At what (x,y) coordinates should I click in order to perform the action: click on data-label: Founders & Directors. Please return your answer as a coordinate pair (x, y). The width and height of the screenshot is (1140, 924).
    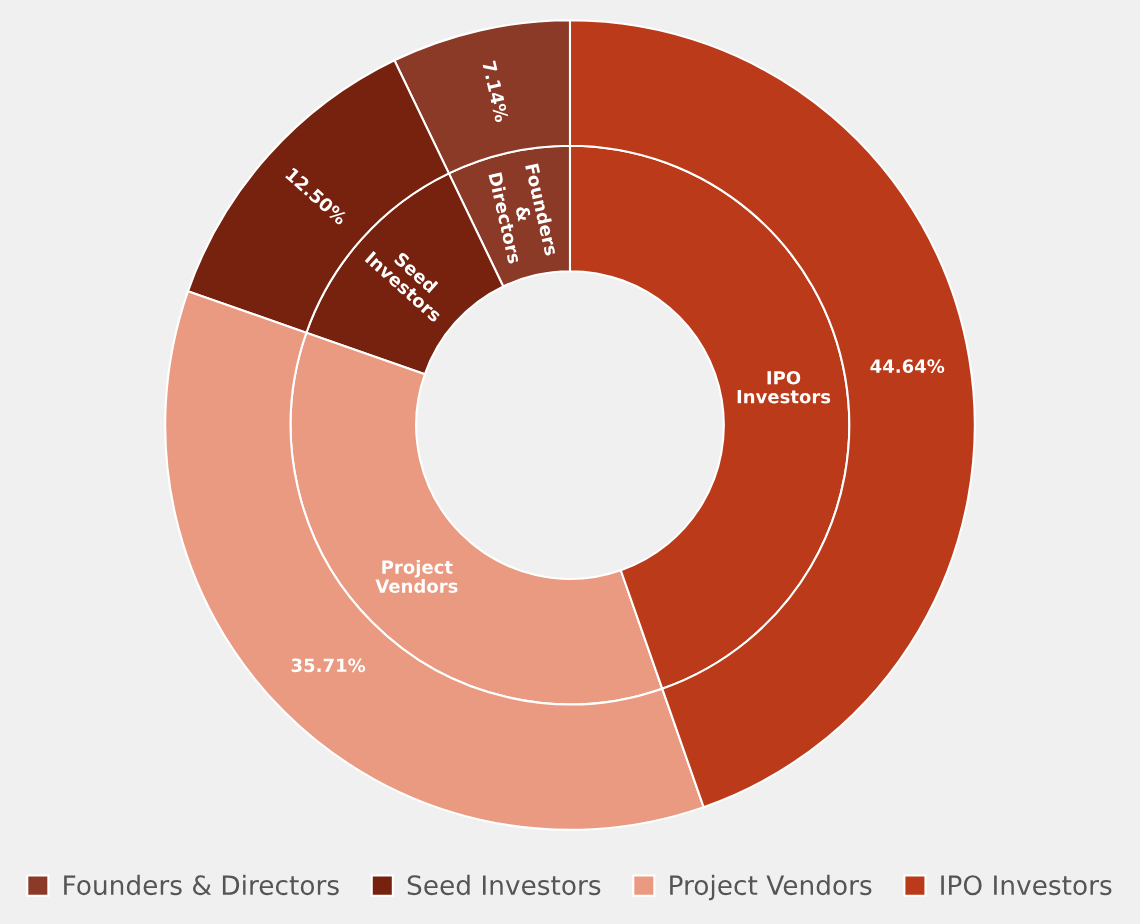
    Looking at the image, I should click on (524, 214).